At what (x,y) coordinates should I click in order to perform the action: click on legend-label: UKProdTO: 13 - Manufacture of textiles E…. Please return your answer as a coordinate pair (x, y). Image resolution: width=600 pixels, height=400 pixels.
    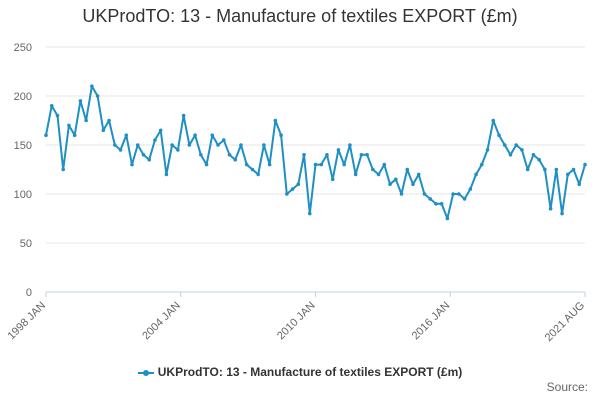
    Looking at the image, I should click on (310, 372).